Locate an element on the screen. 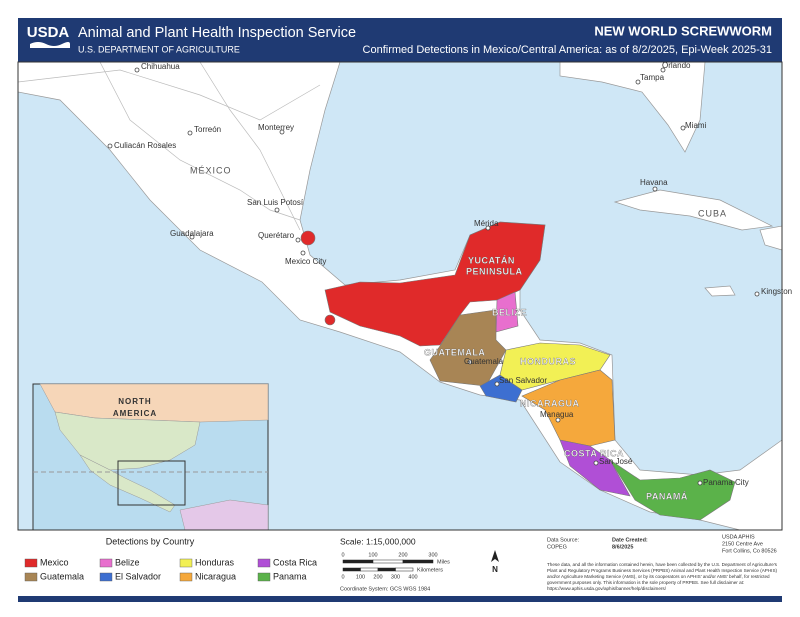  north-arrow: N is located at coordinates (495, 562).